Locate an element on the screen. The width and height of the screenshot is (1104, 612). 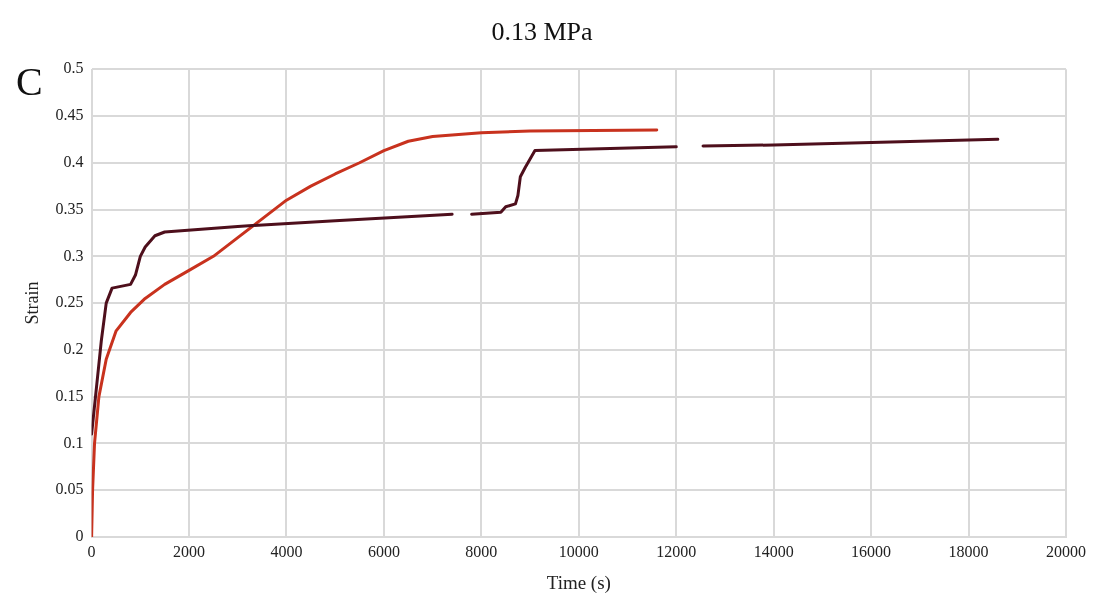
x-tick-label: 10000 is located at coordinates (578, 551).